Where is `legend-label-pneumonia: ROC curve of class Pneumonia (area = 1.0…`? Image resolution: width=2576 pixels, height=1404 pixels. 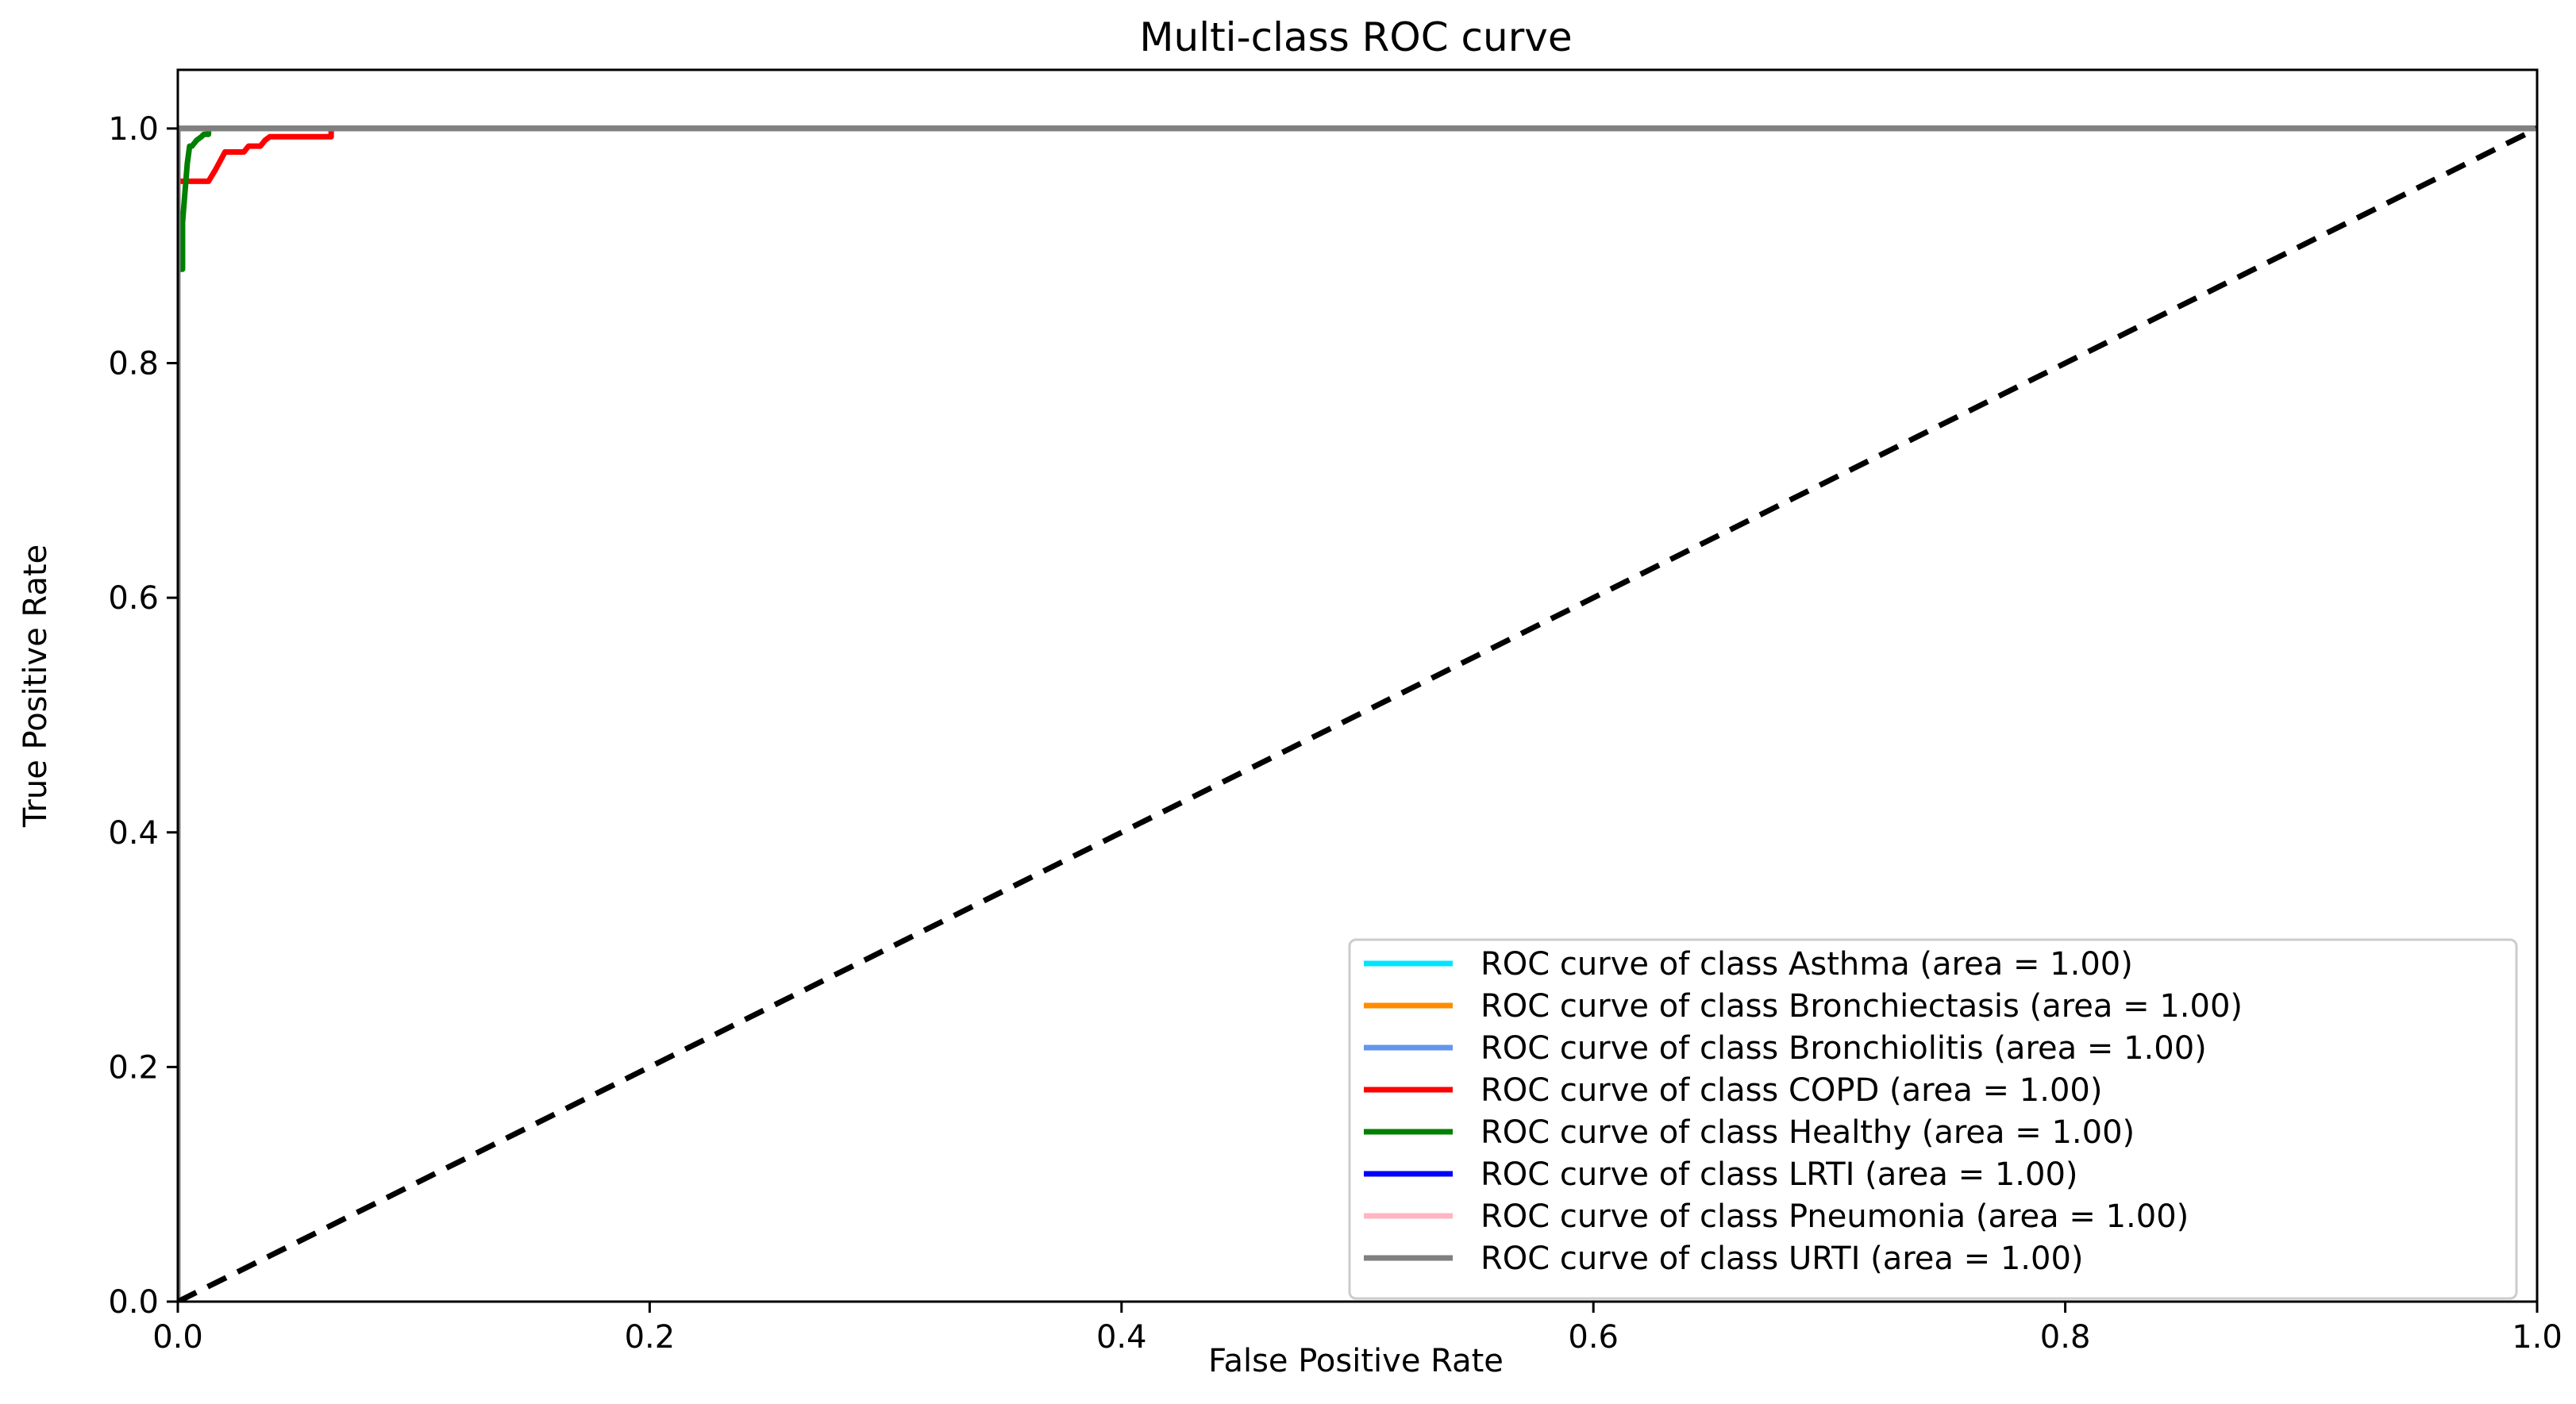 legend-label-pneumonia: ROC curve of class Pneumonia (area = 1.0… is located at coordinates (1835, 1216).